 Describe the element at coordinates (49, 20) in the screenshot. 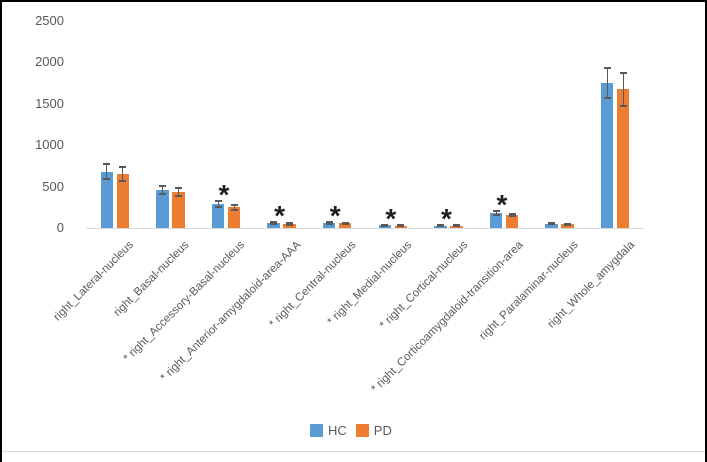

I see `y-axis-tick-label: 2500` at that location.